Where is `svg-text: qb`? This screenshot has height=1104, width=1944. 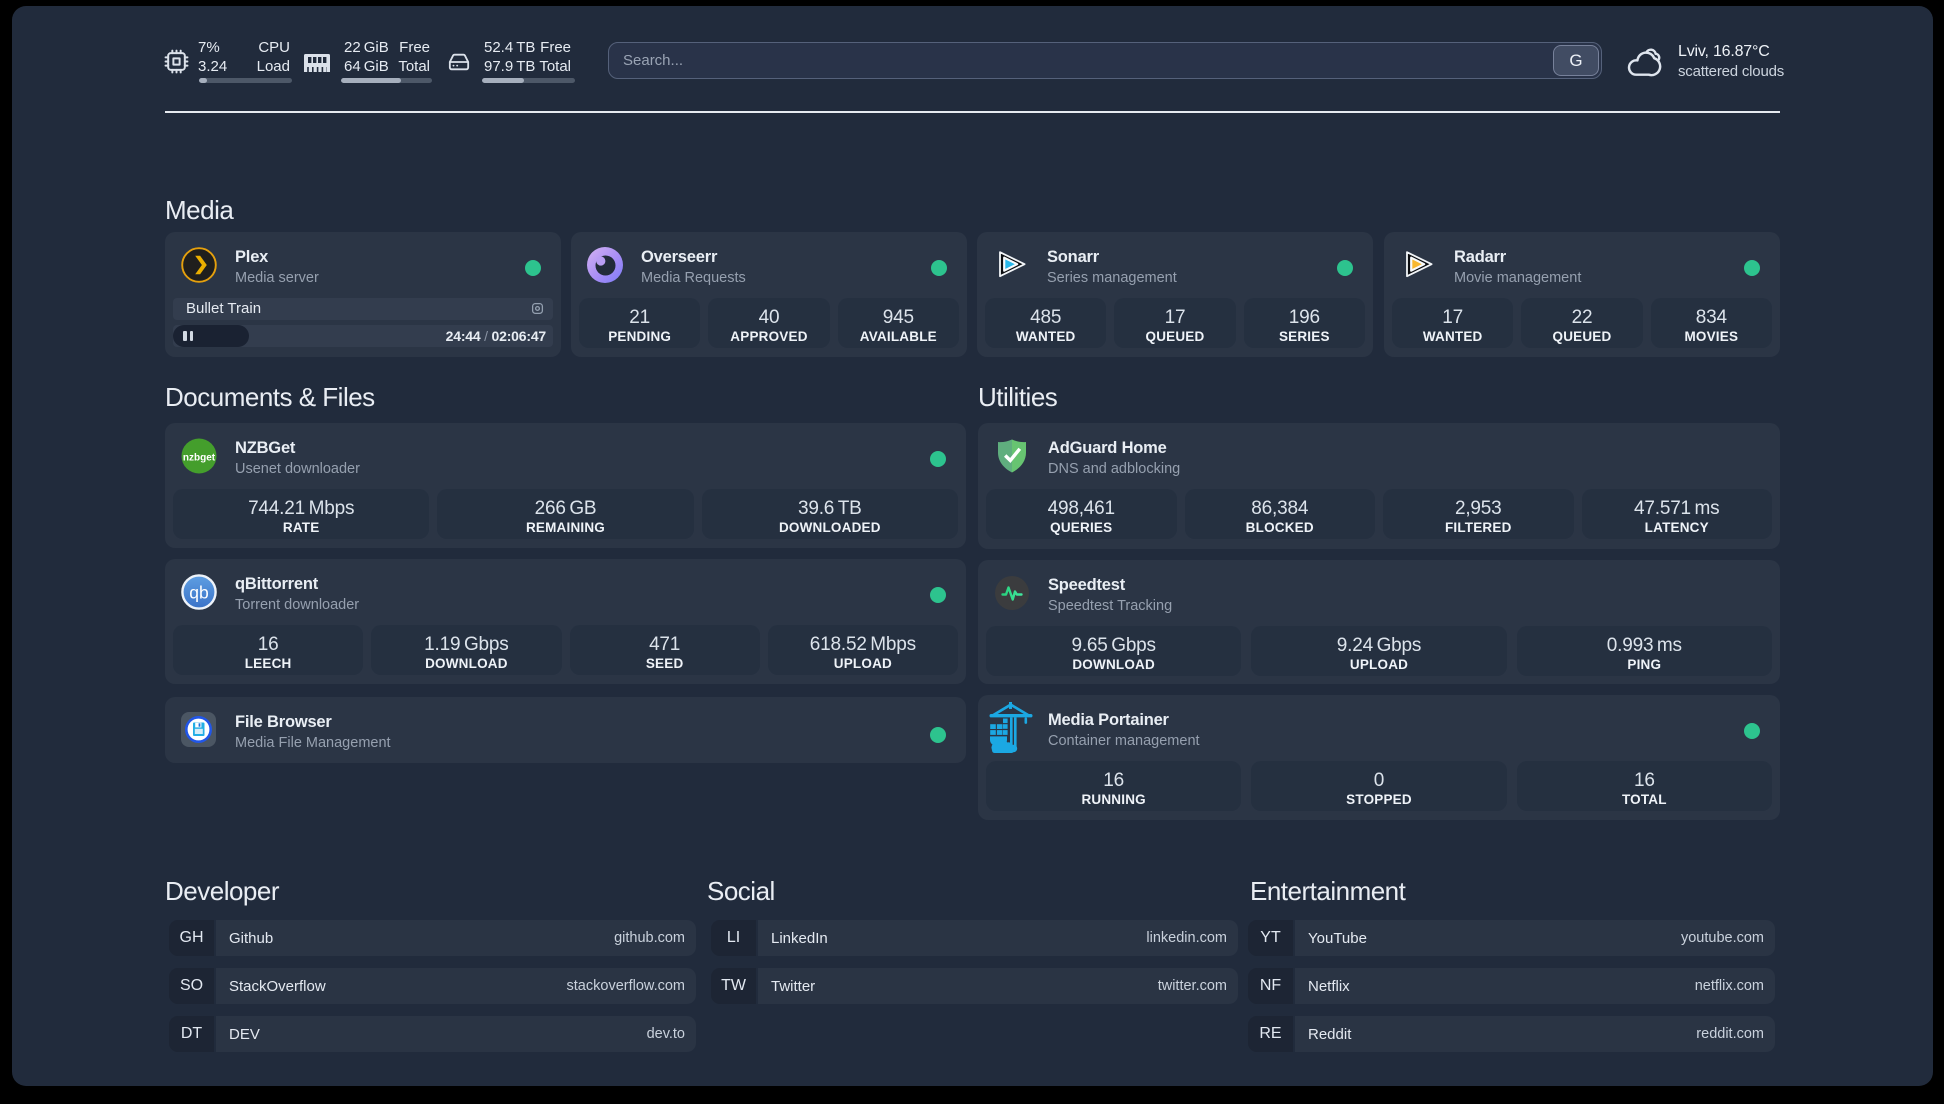
svg-text: qb is located at coordinates (198, 592).